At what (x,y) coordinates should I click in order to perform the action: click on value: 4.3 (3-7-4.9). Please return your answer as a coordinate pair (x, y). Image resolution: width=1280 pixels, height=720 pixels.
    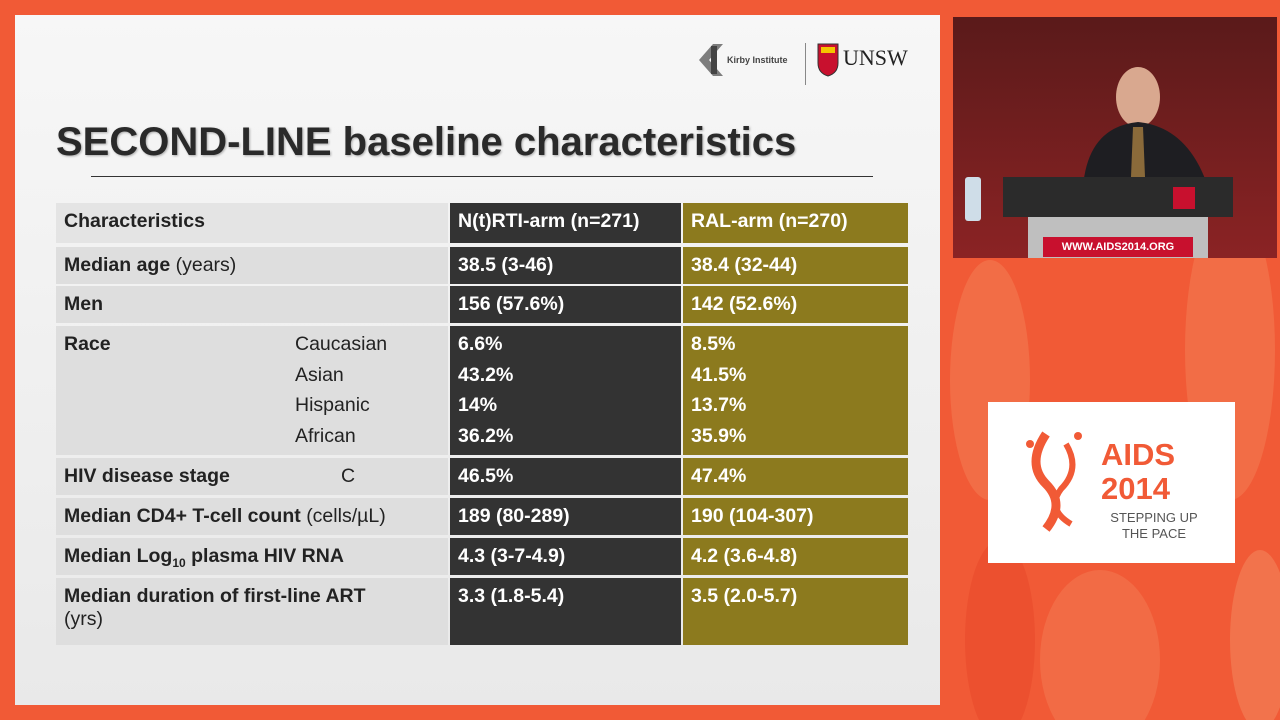
    Looking at the image, I should click on (512, 556).